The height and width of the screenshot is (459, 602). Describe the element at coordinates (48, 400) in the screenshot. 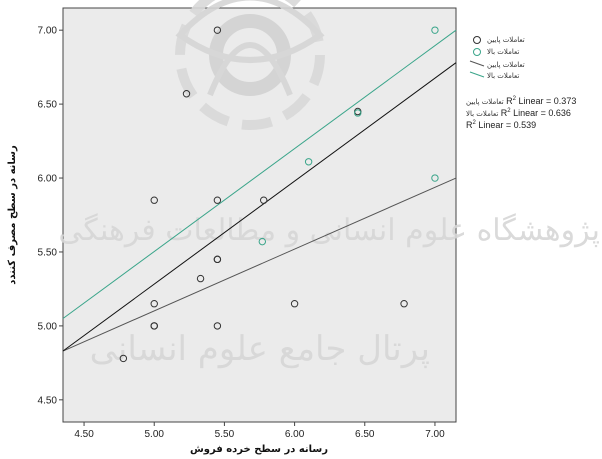

I see `y-tick-label-0: 4.50` at that location.